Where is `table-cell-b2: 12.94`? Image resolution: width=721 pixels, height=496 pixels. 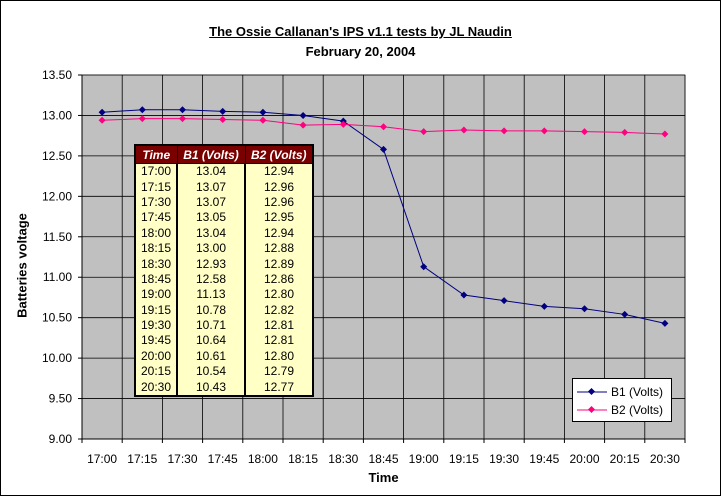 table-cell-b2: 12.94 is located at coordinates (279, 233).